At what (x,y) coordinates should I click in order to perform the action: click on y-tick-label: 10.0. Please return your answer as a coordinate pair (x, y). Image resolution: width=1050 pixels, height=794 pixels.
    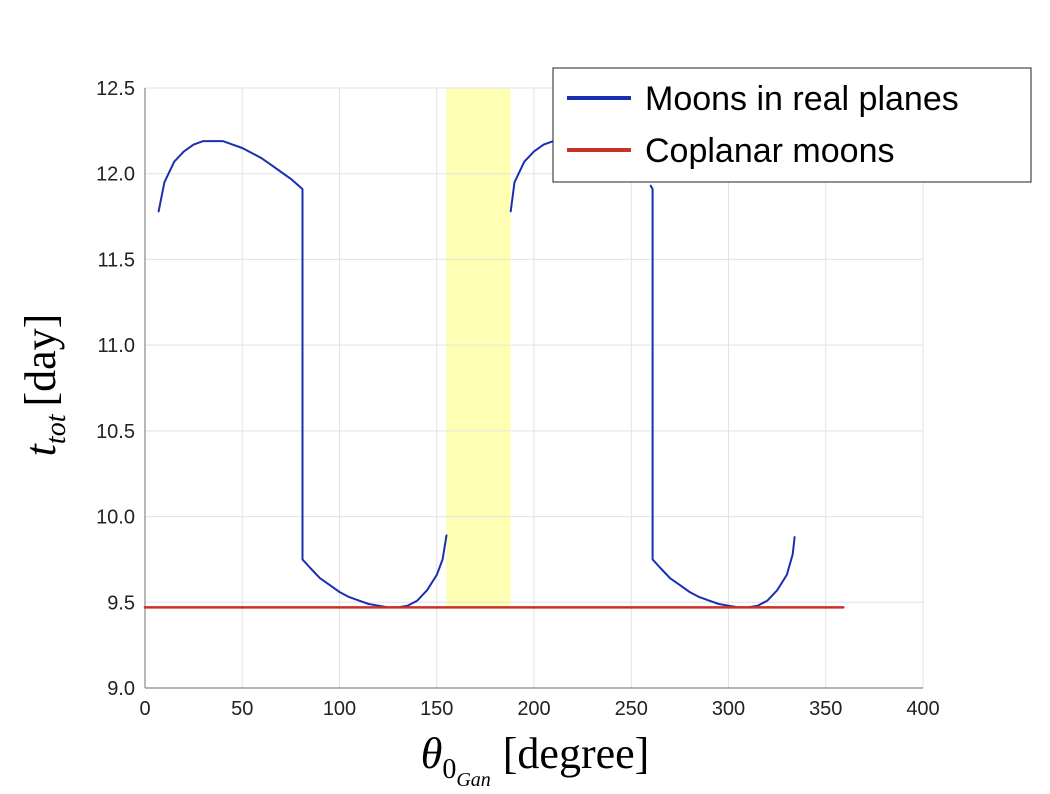
    Looking at the image, I should click on (115, 518).